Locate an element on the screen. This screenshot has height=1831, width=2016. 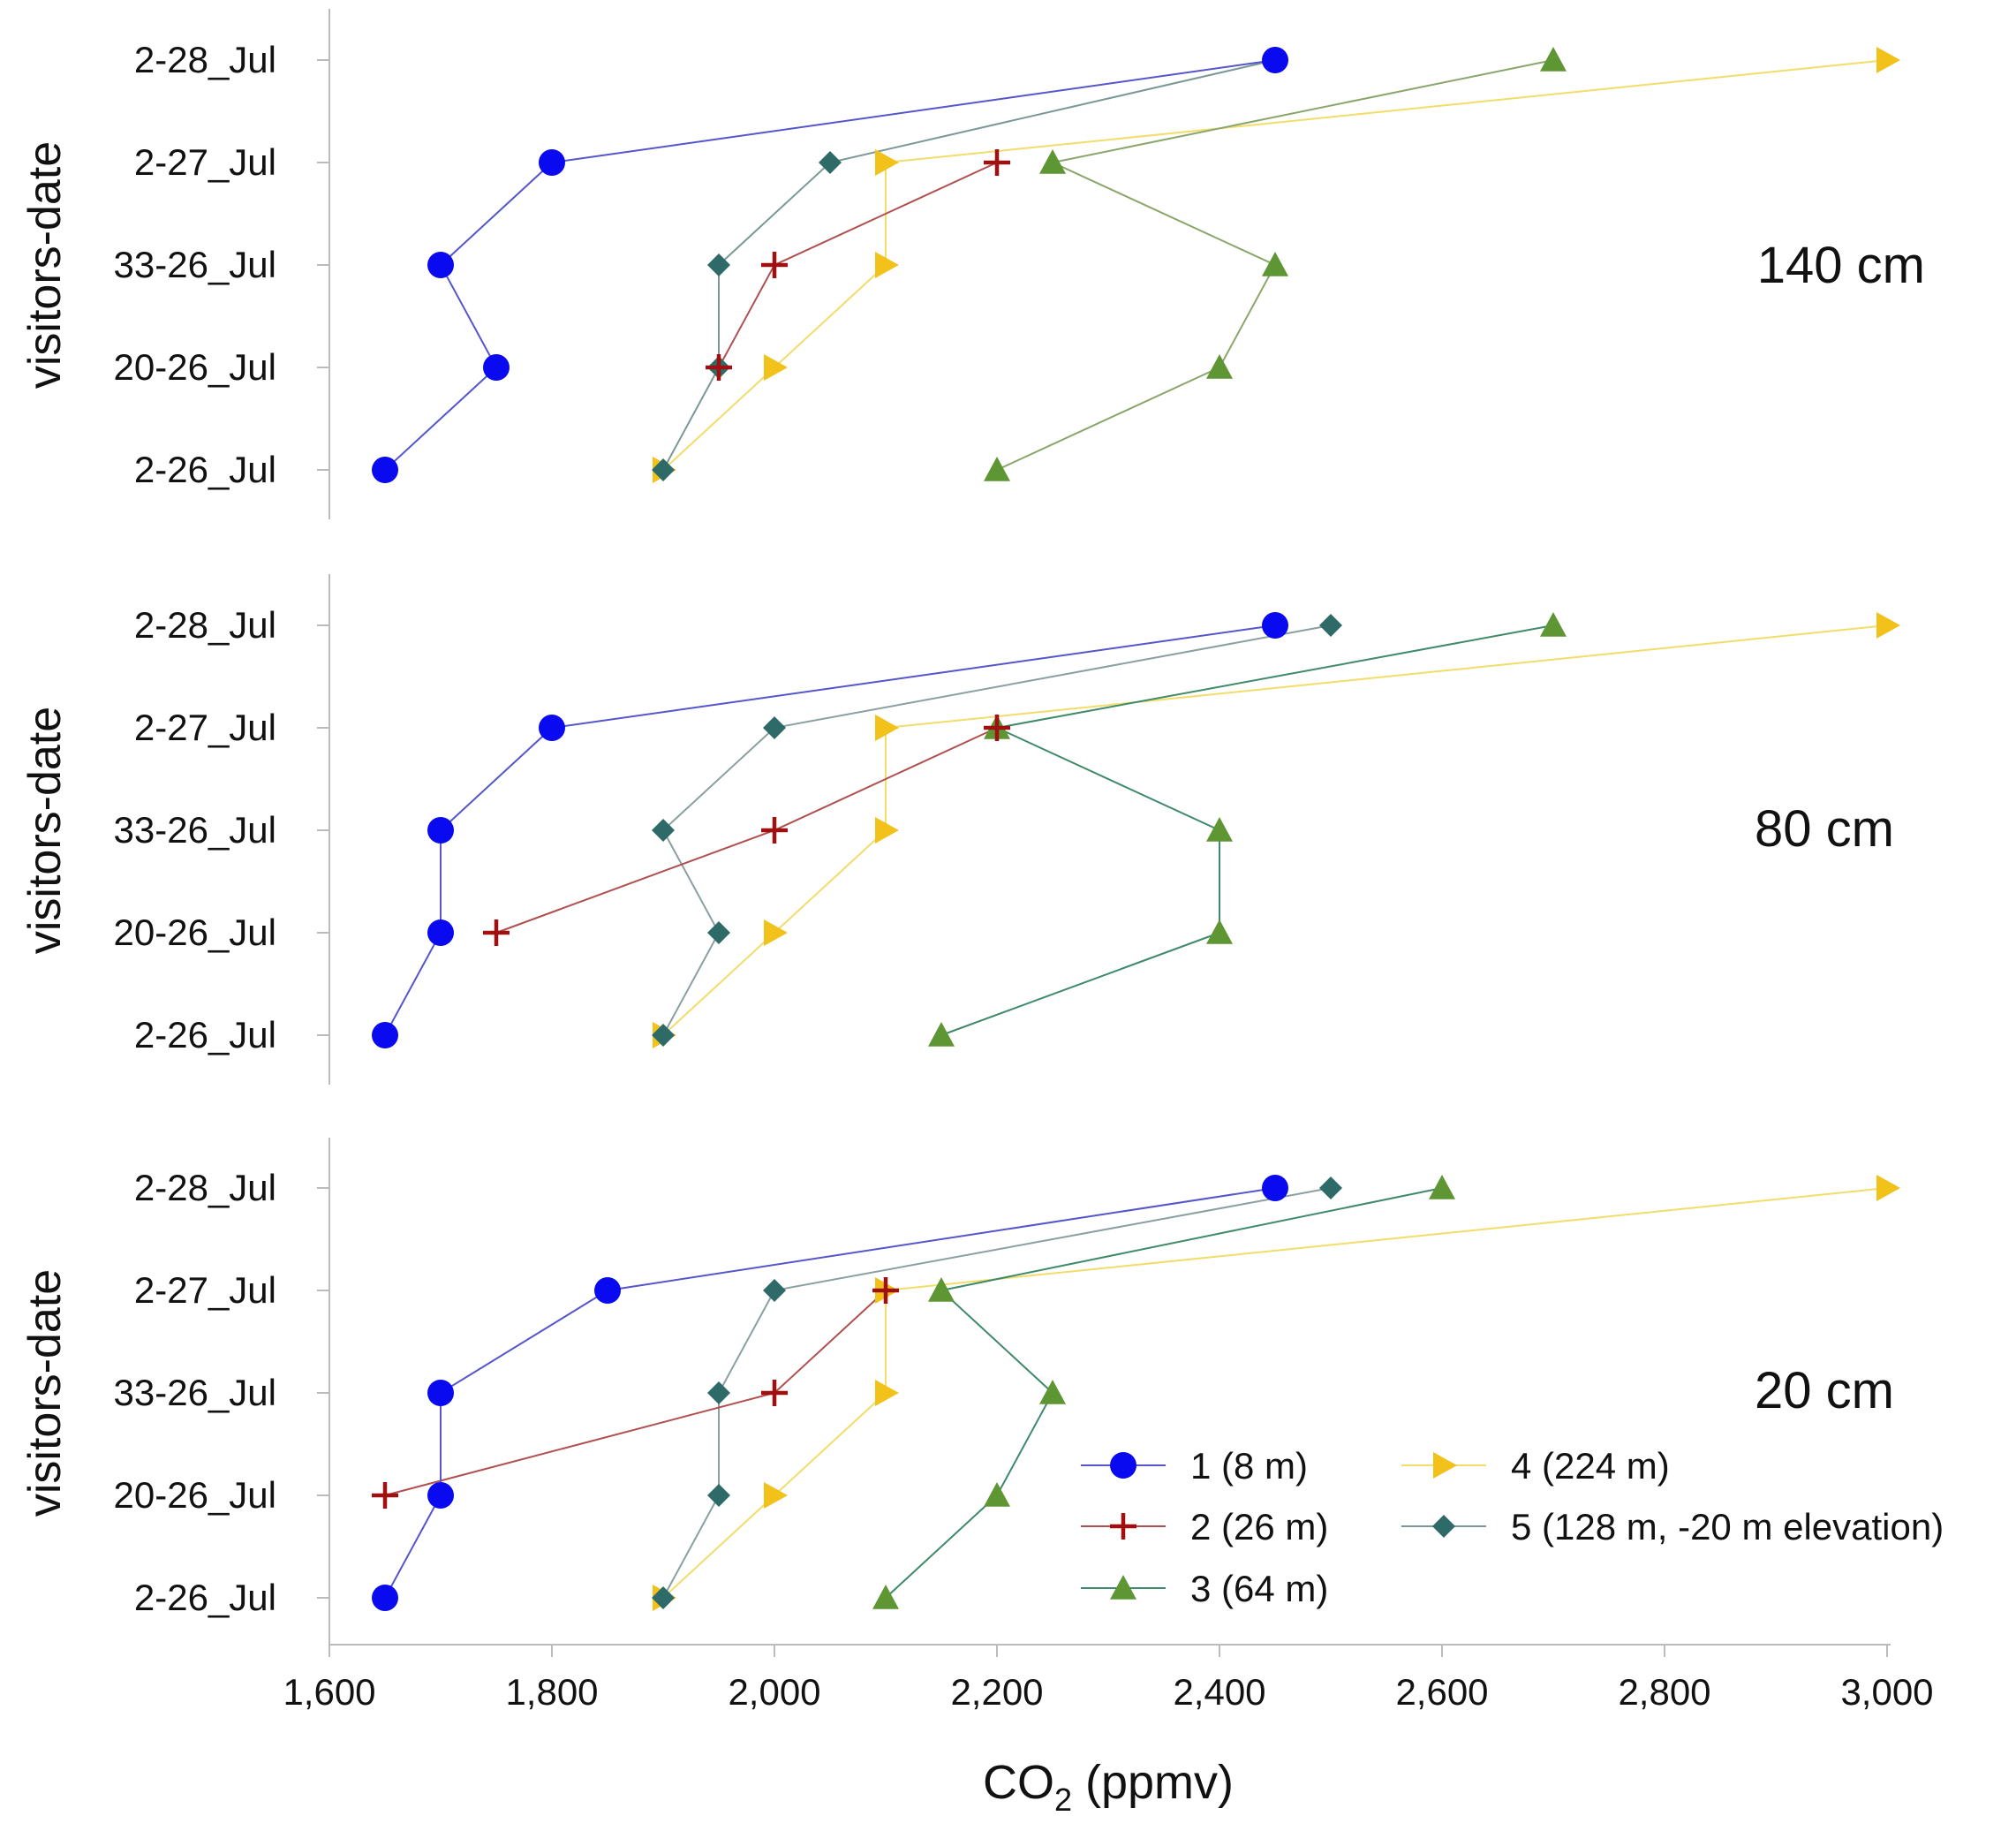
legend-entry: 2 (26 m) is located at coordinates (1204, 1526).